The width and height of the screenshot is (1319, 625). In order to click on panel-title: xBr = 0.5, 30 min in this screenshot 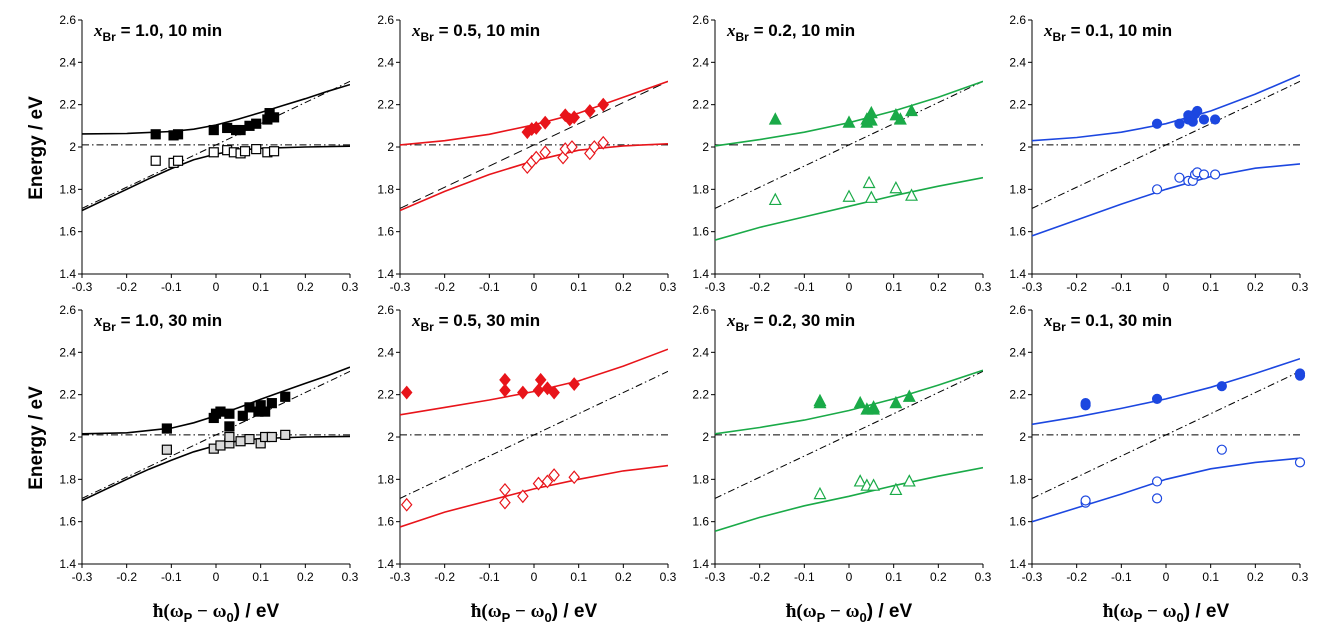, I will do `click(475, 322)`.